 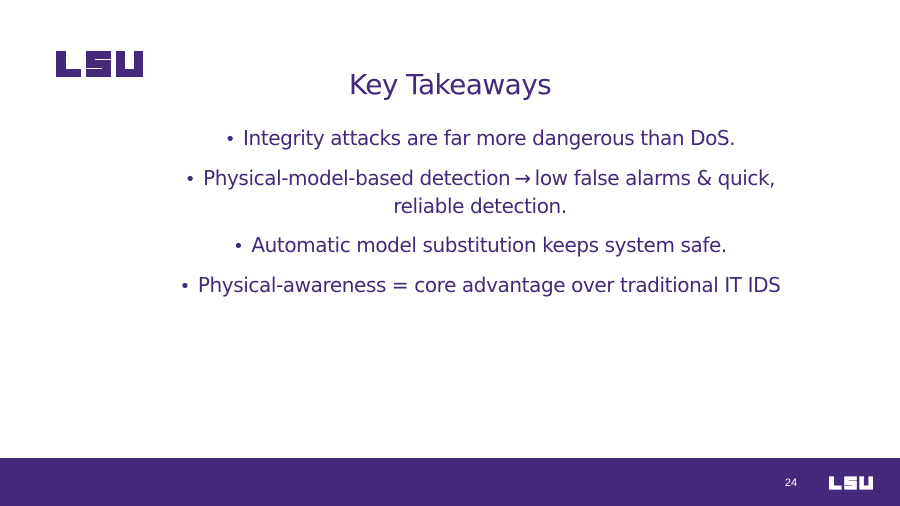 What do you see at coordinates (450, 482) in the screenshot?
I see `slide-footer: 24` at bounding box center [450, 482].